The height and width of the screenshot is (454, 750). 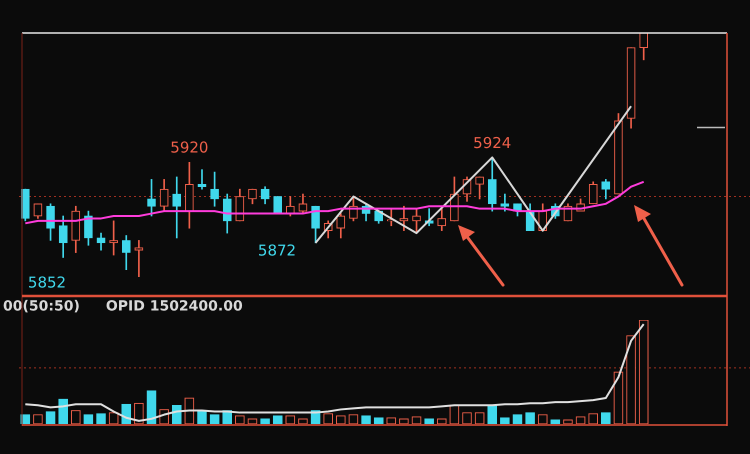 What do you see at coordinates (47, 282) in the screenshot?
I see `annotation: 5852` at bounding box center [47, 282].